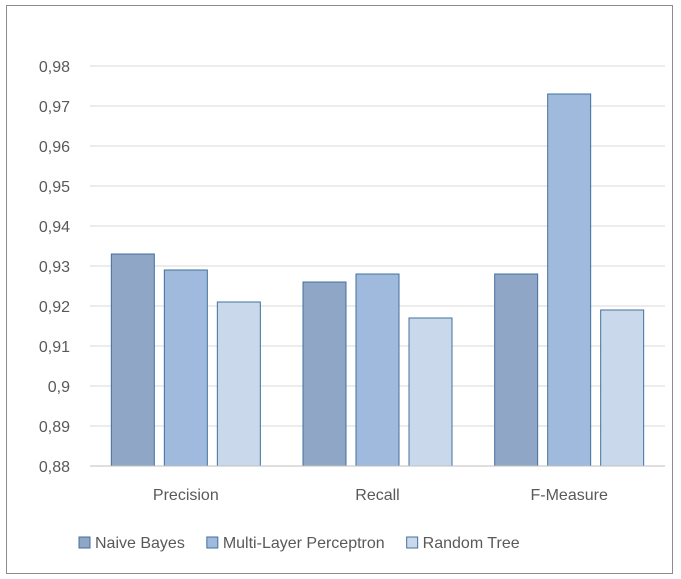  What do you see at coordinates (569, 280) in the screenshot?
I see `bar-multi-layer-perceptron-f-measure` at bounding box center [569, 280].